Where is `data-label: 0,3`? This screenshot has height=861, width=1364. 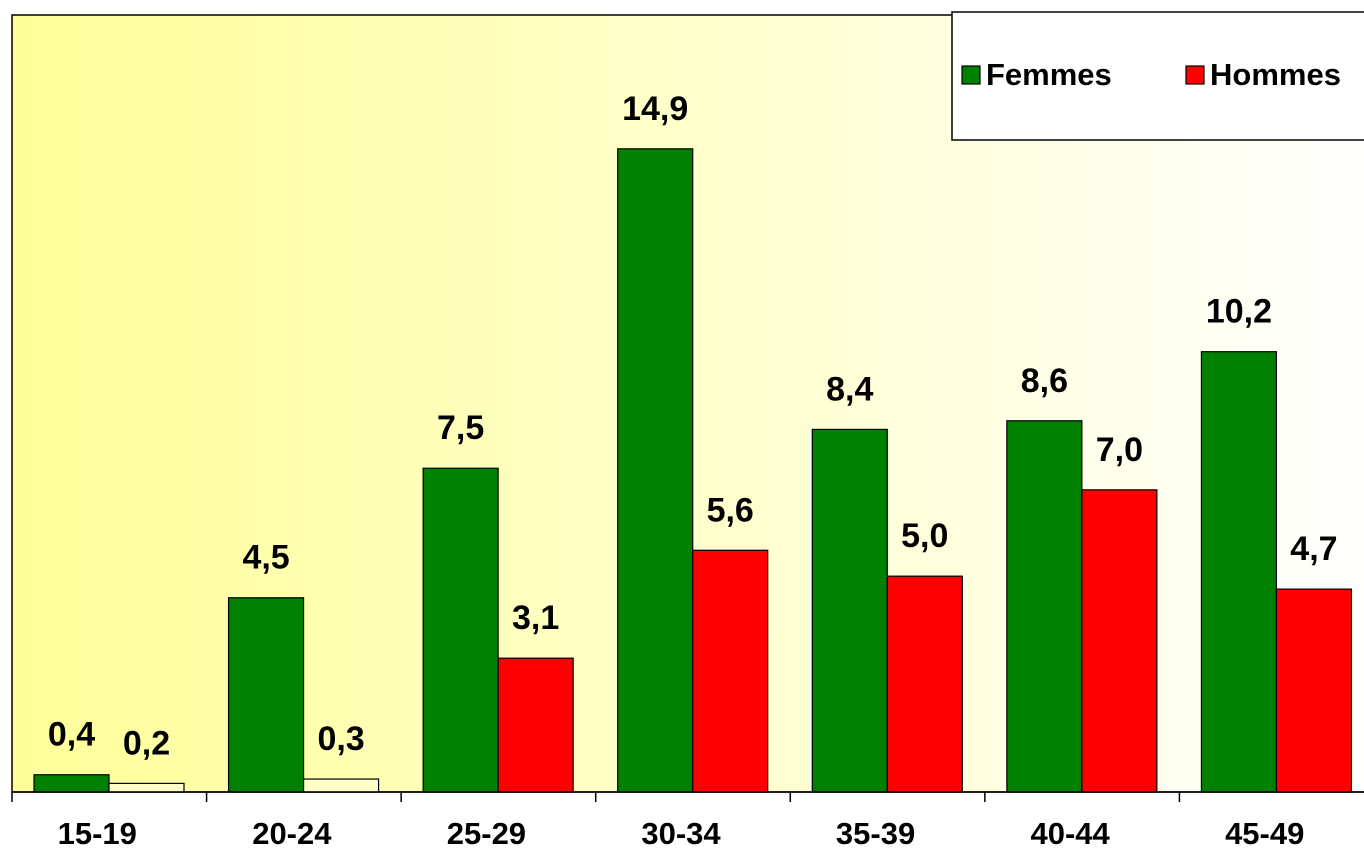
data-label: 0,3 is located at coordinates (340, 739).